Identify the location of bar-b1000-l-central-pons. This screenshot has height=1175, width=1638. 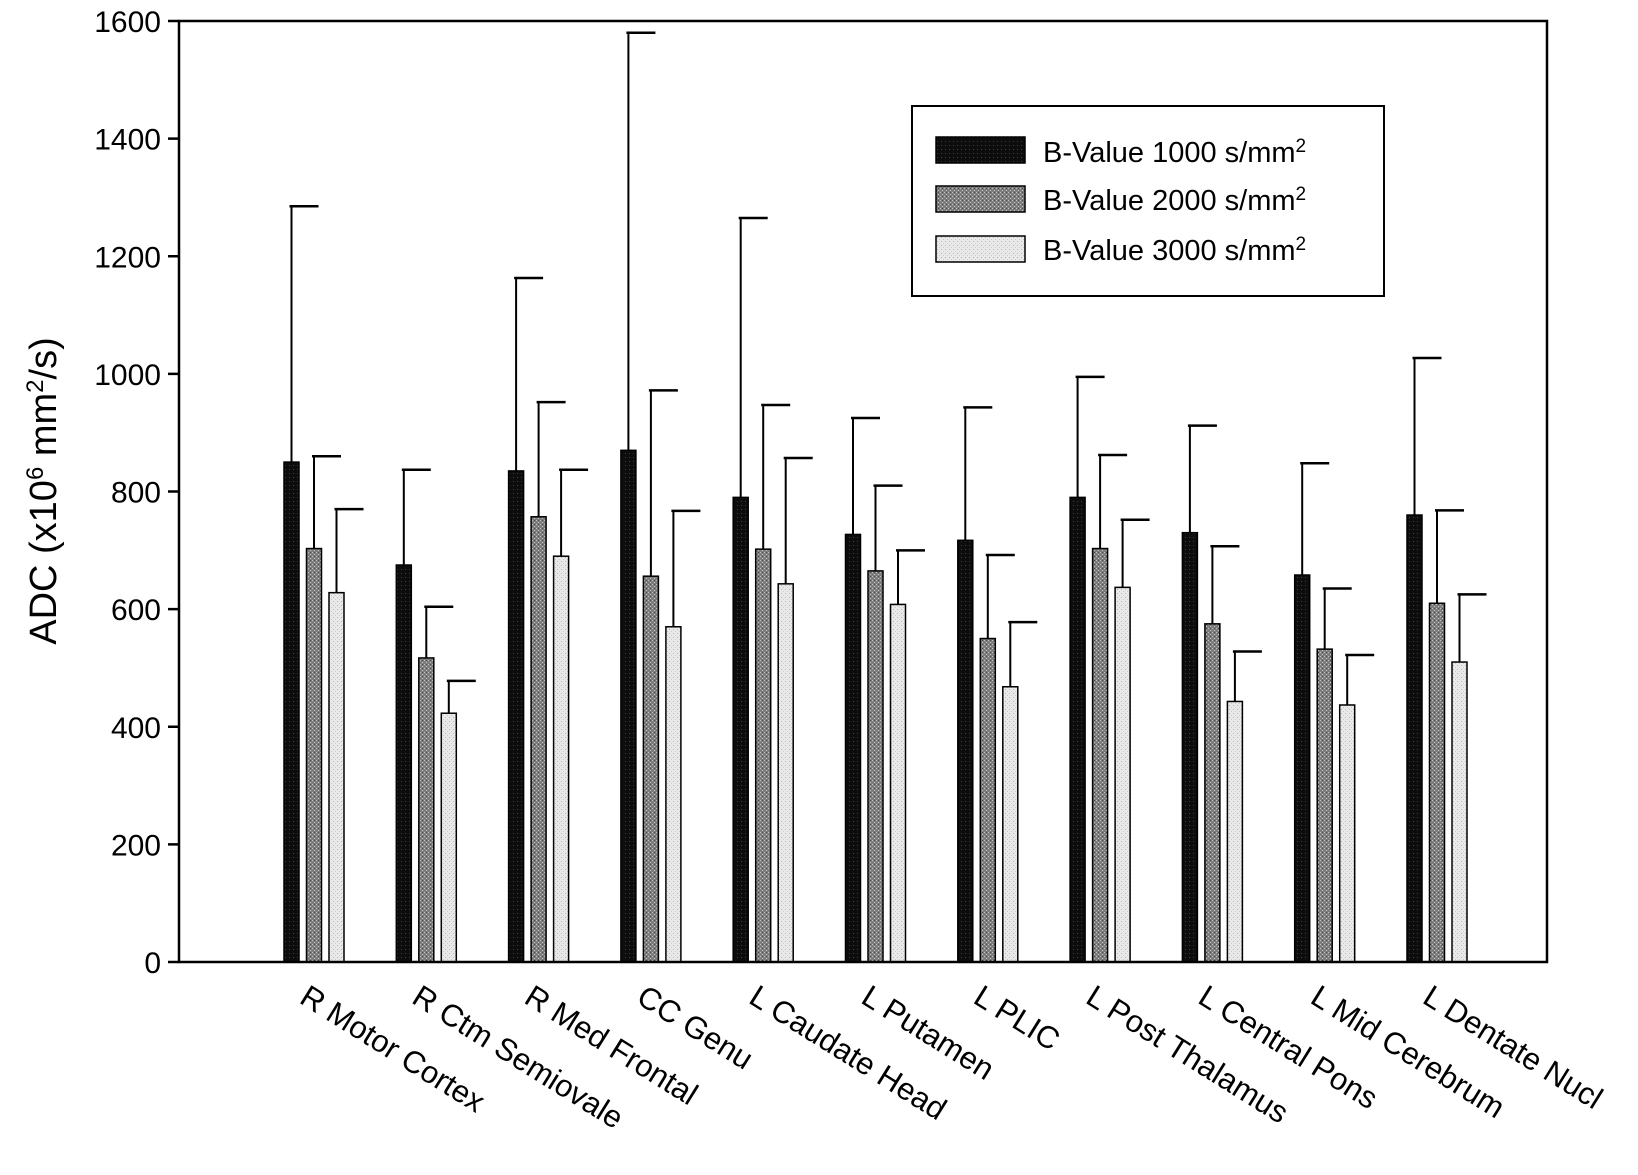
(1190, 747).